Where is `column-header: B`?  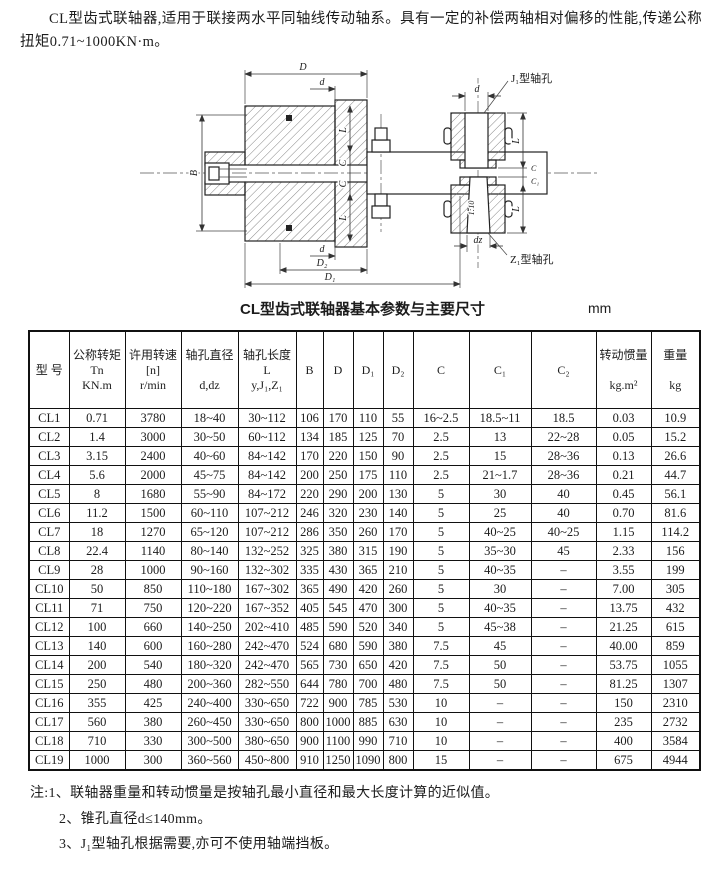 column-header: B is located at coordinates (309, 369).